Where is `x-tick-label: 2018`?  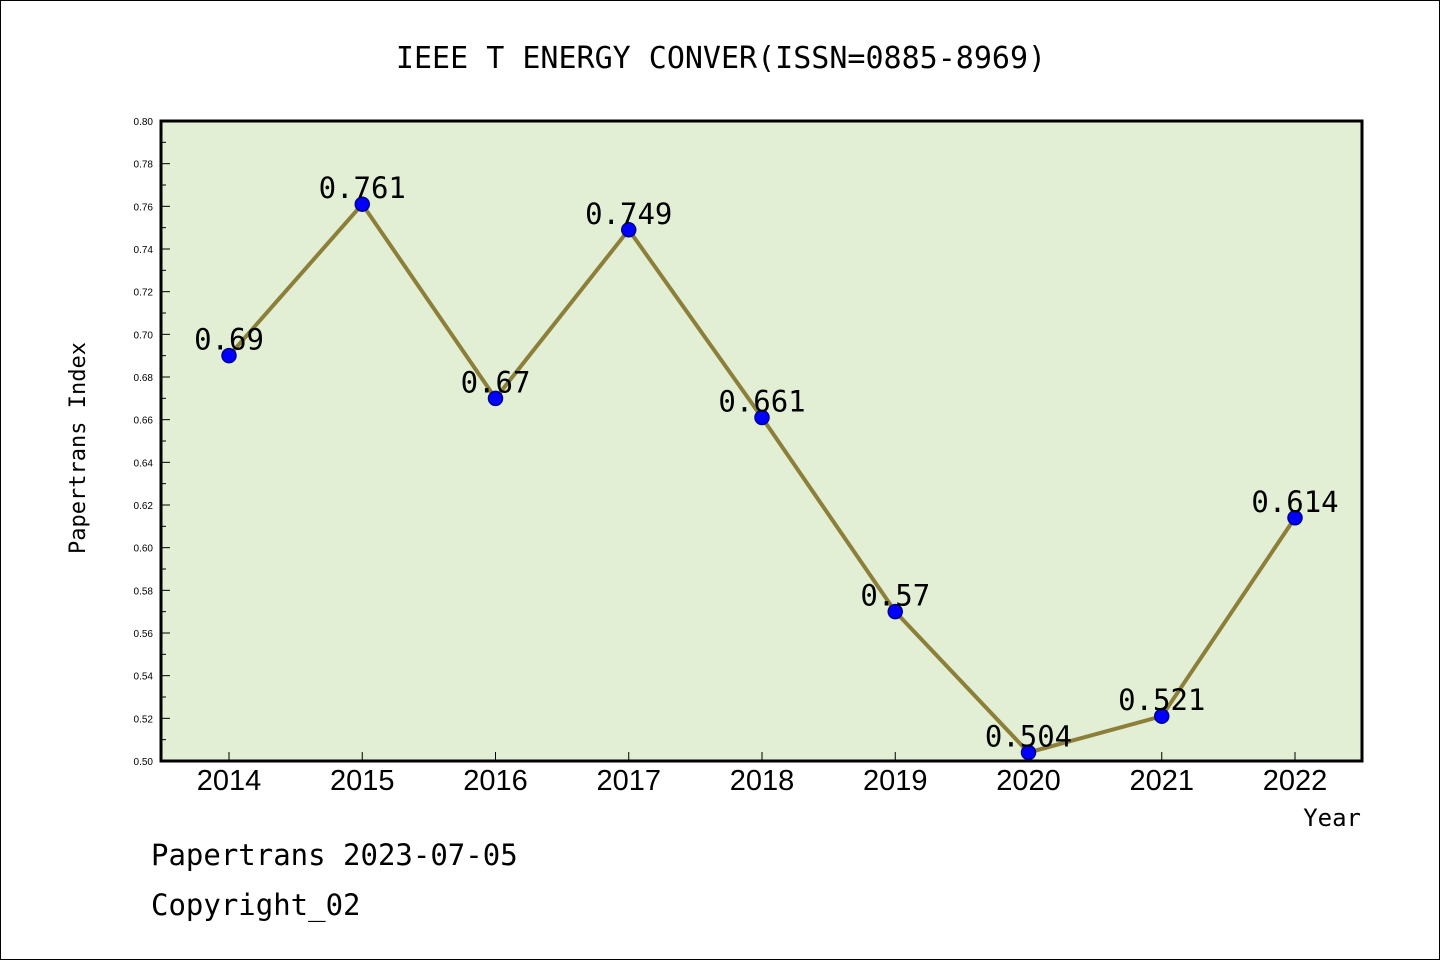
x-tick-label: 2018 is located at coordinates (762, 781).